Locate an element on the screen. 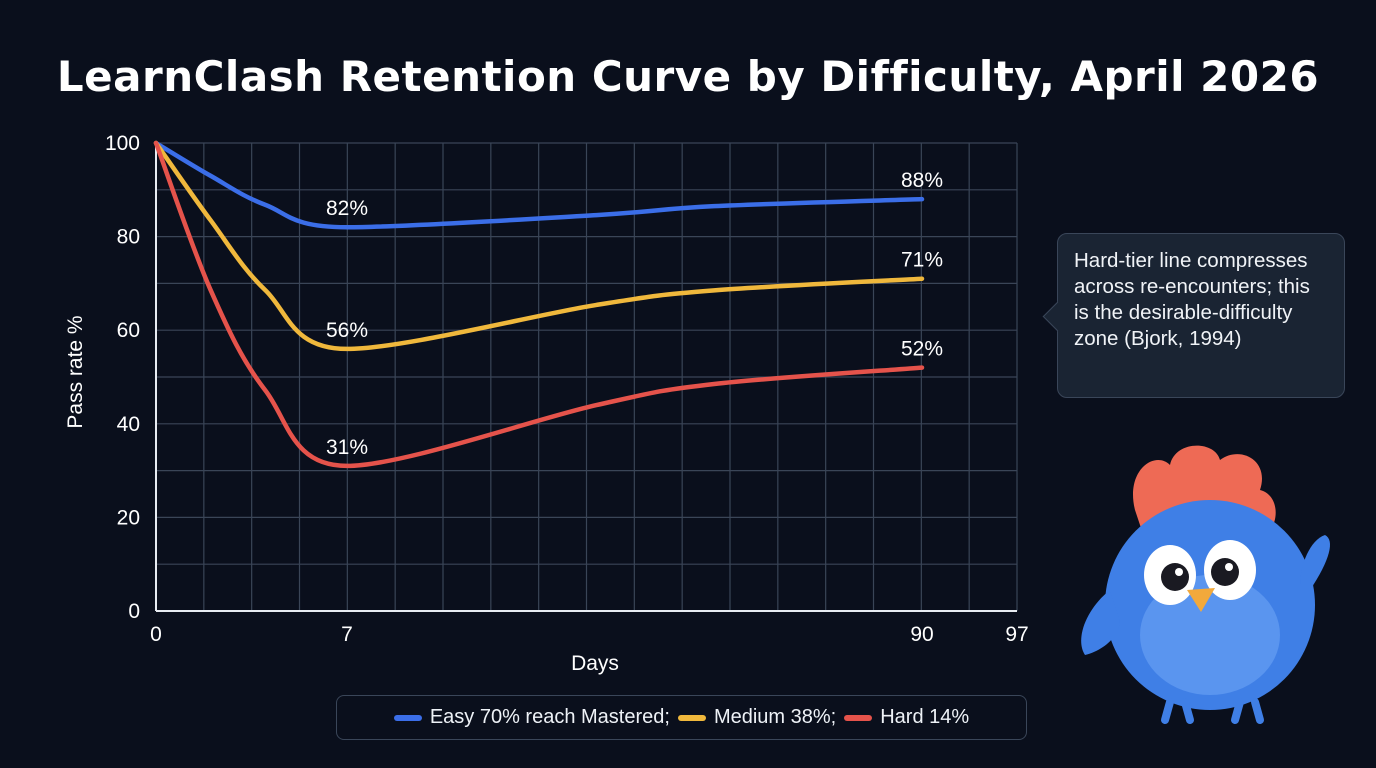  x-tick-label: 97 is located at coordinates (1016, 634).